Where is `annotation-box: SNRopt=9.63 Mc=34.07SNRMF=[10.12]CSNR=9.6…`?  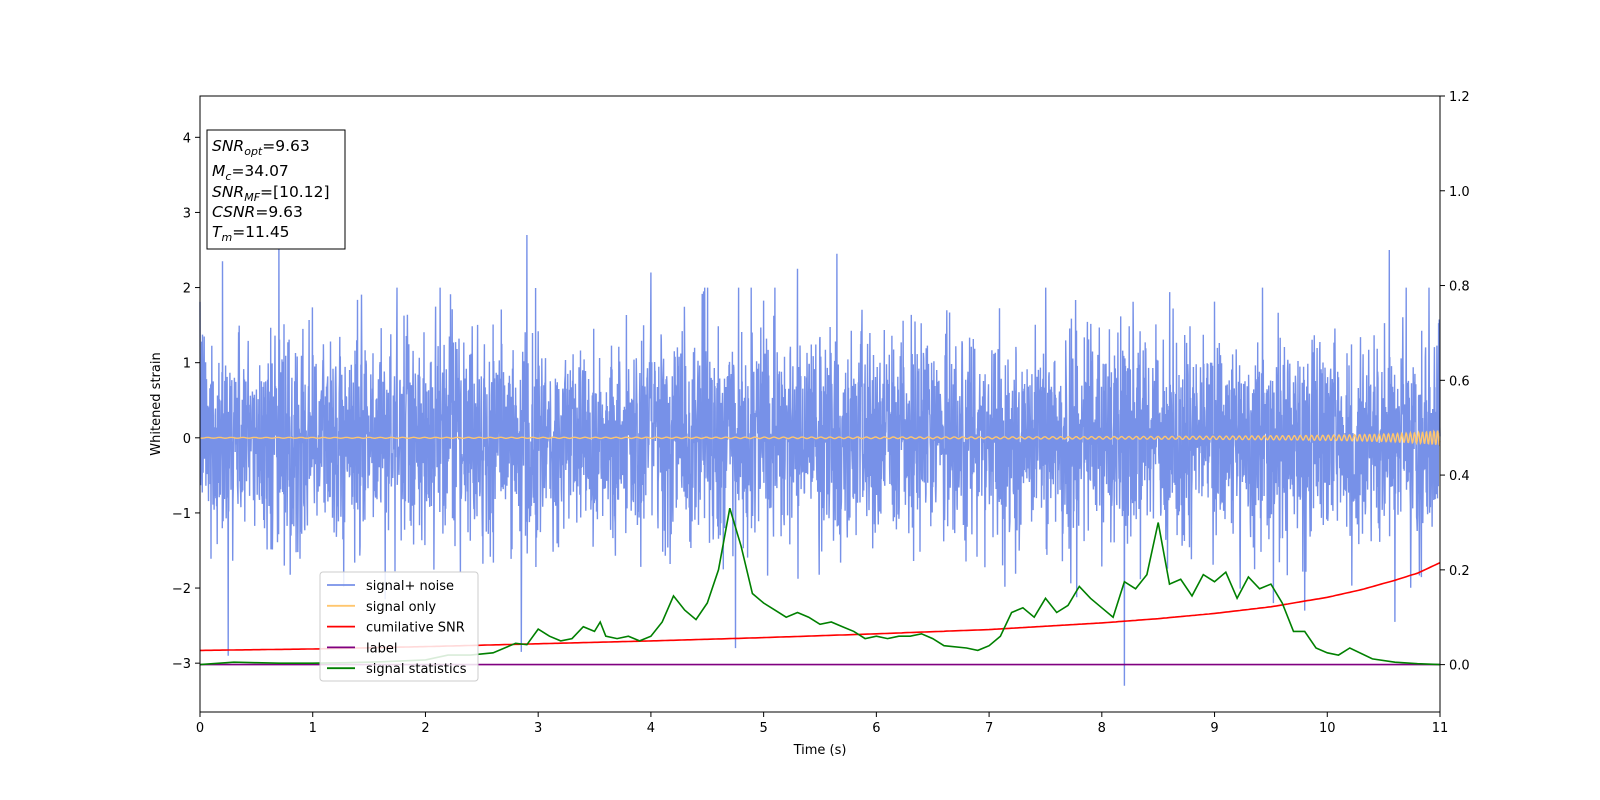
annotation-box: SNRopt=9.63 Mc=34.07SNRMF=[10.12]CSNR=9.6… is located at coordinates (276, 189).